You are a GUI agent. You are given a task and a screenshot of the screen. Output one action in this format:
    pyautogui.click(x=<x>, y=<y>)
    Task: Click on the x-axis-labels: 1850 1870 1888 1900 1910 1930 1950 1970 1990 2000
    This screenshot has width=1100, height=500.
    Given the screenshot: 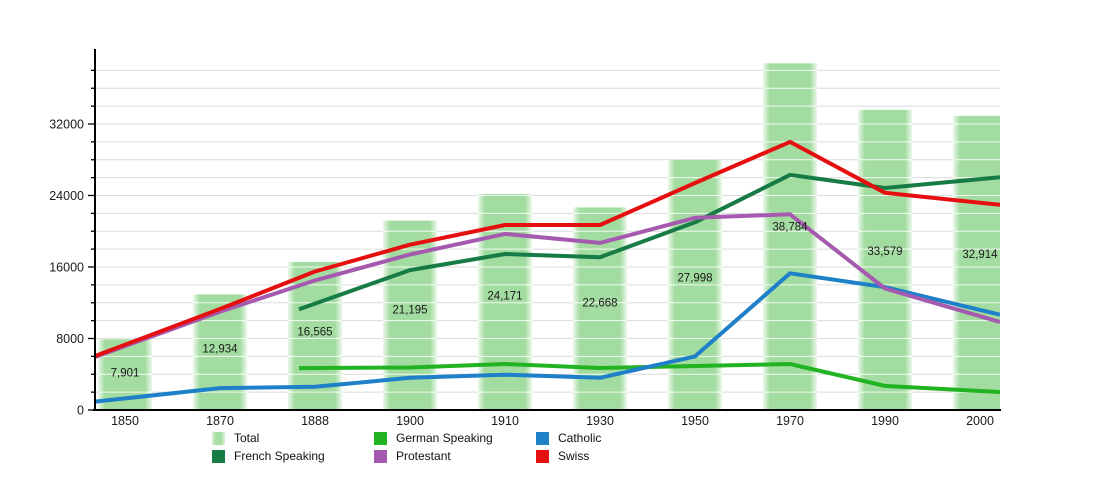 What is the action you would take?
    pyautogui.click(x=552, y=421)
    